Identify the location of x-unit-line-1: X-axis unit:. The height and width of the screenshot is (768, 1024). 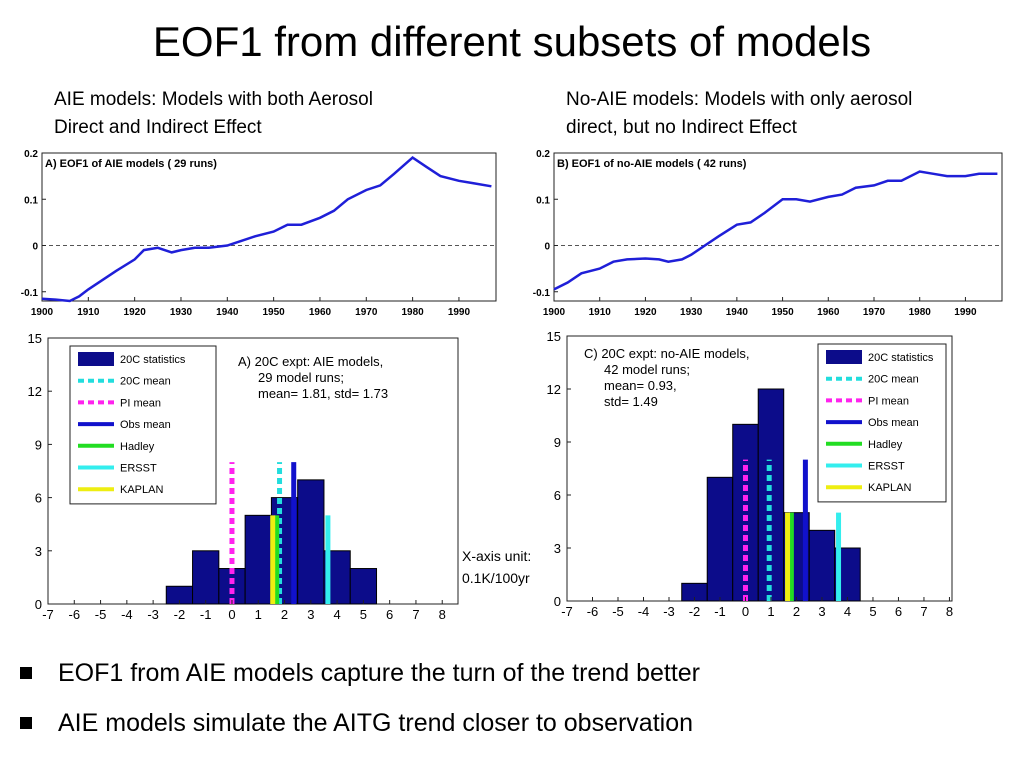
(497, 556).